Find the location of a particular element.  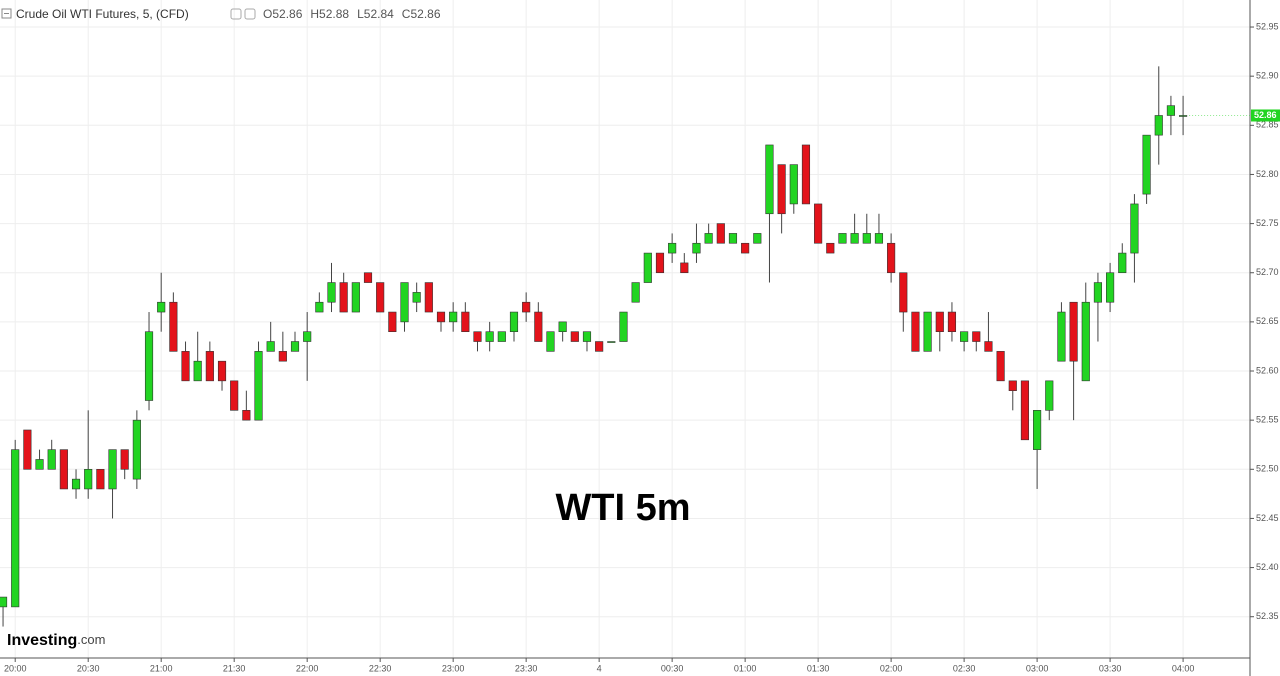

x-tick-label: 00:30 is located at coordinates (672, 668).